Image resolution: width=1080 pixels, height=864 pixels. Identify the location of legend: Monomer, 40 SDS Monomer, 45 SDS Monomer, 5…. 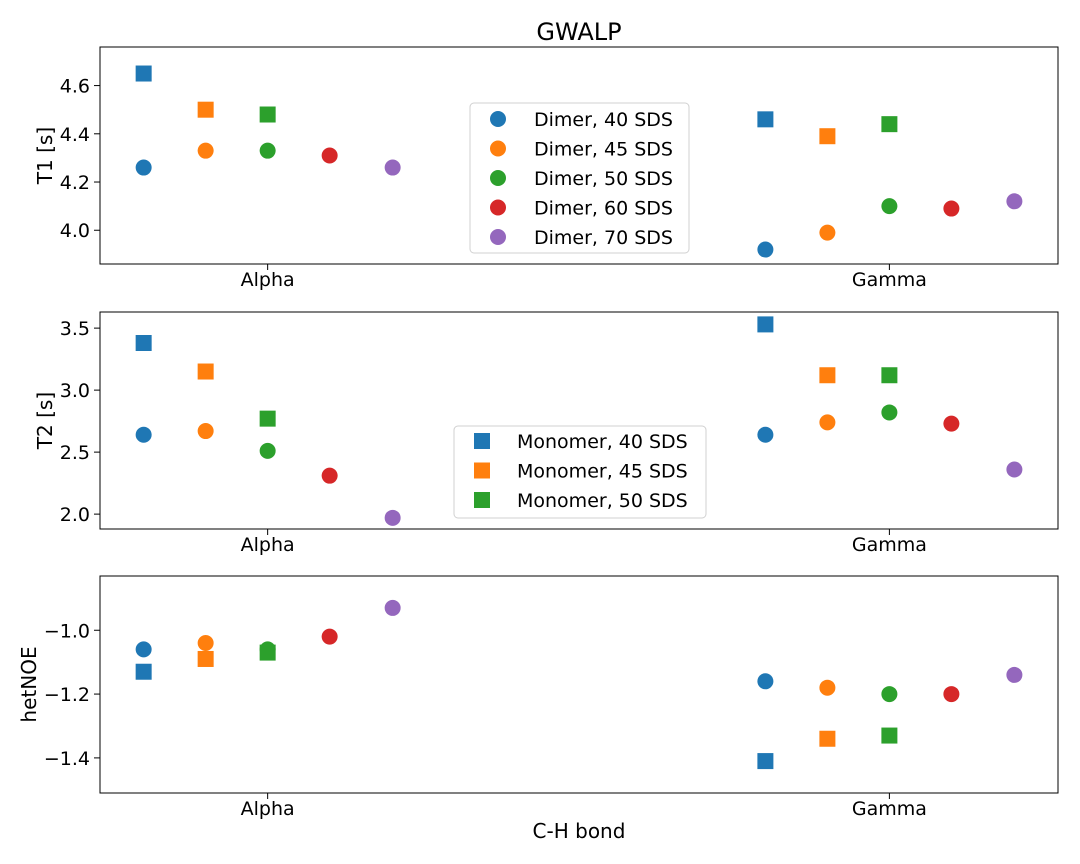
(580, 472).